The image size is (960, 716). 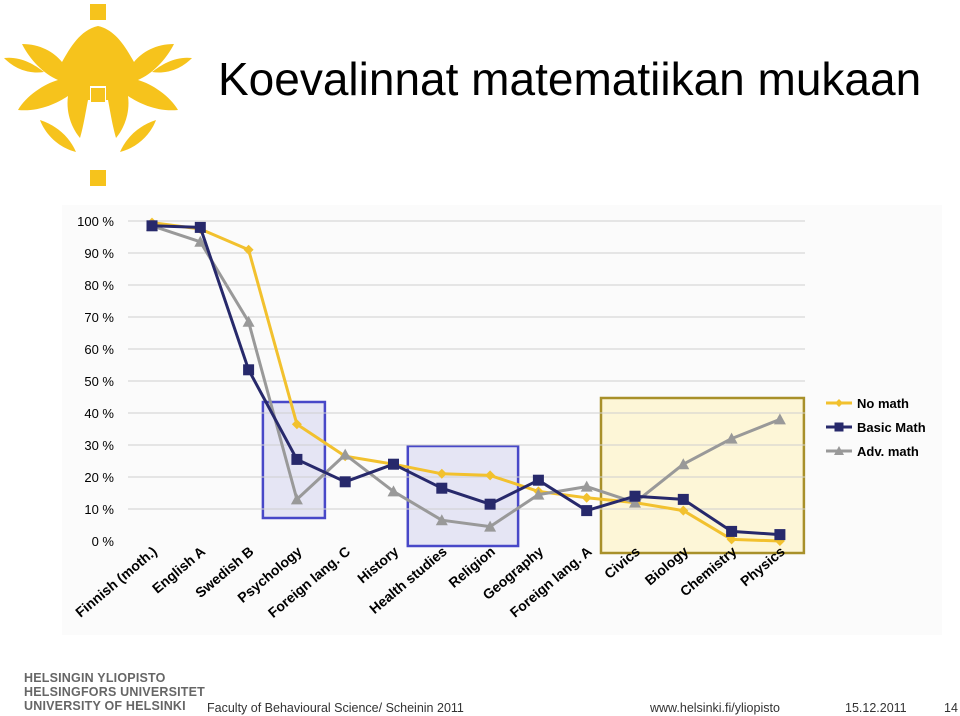 What do you see at coordinates (103, 541) in the screenshot?
I see `y-tick-label: 0 %` at bounding box center [103, 541].